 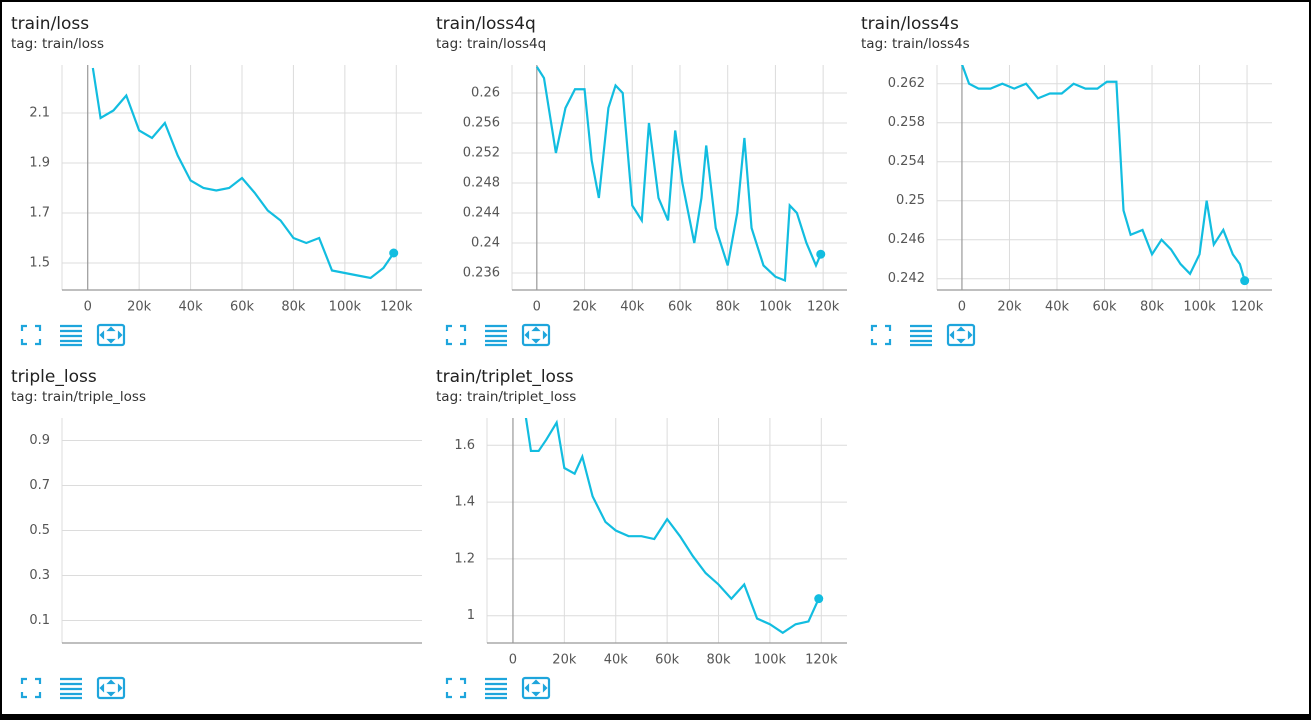 I want to click on y-tick-label: 0.242, so click(x=906, y=278).